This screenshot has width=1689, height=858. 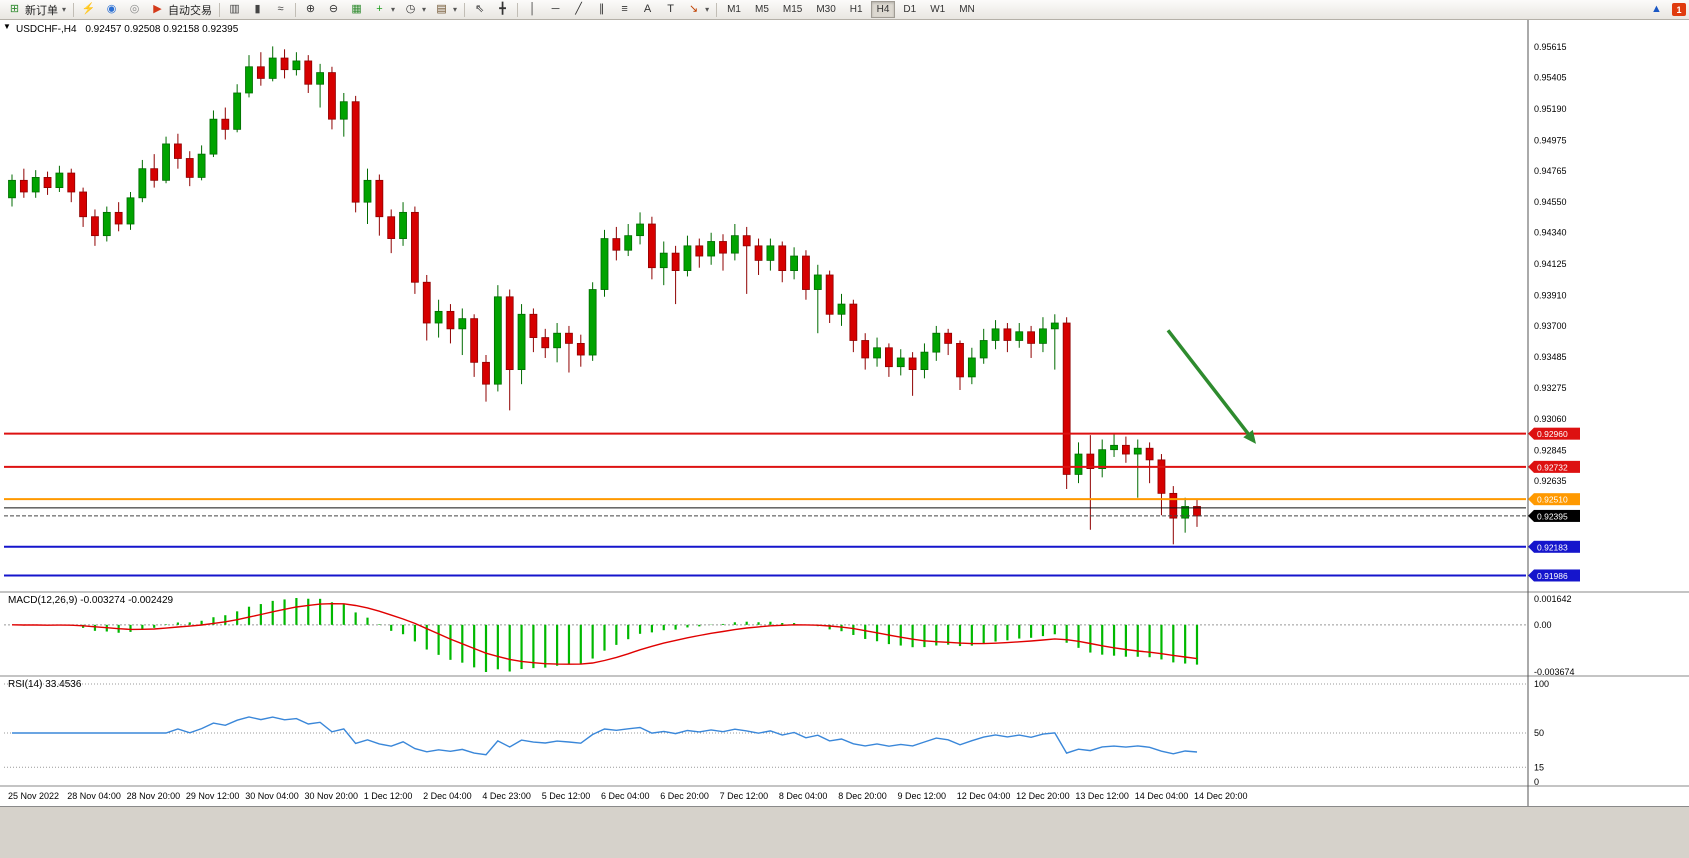 I want to click on new-order-button: ⊞ 新订单 ▾, so click(x=36, y=10).